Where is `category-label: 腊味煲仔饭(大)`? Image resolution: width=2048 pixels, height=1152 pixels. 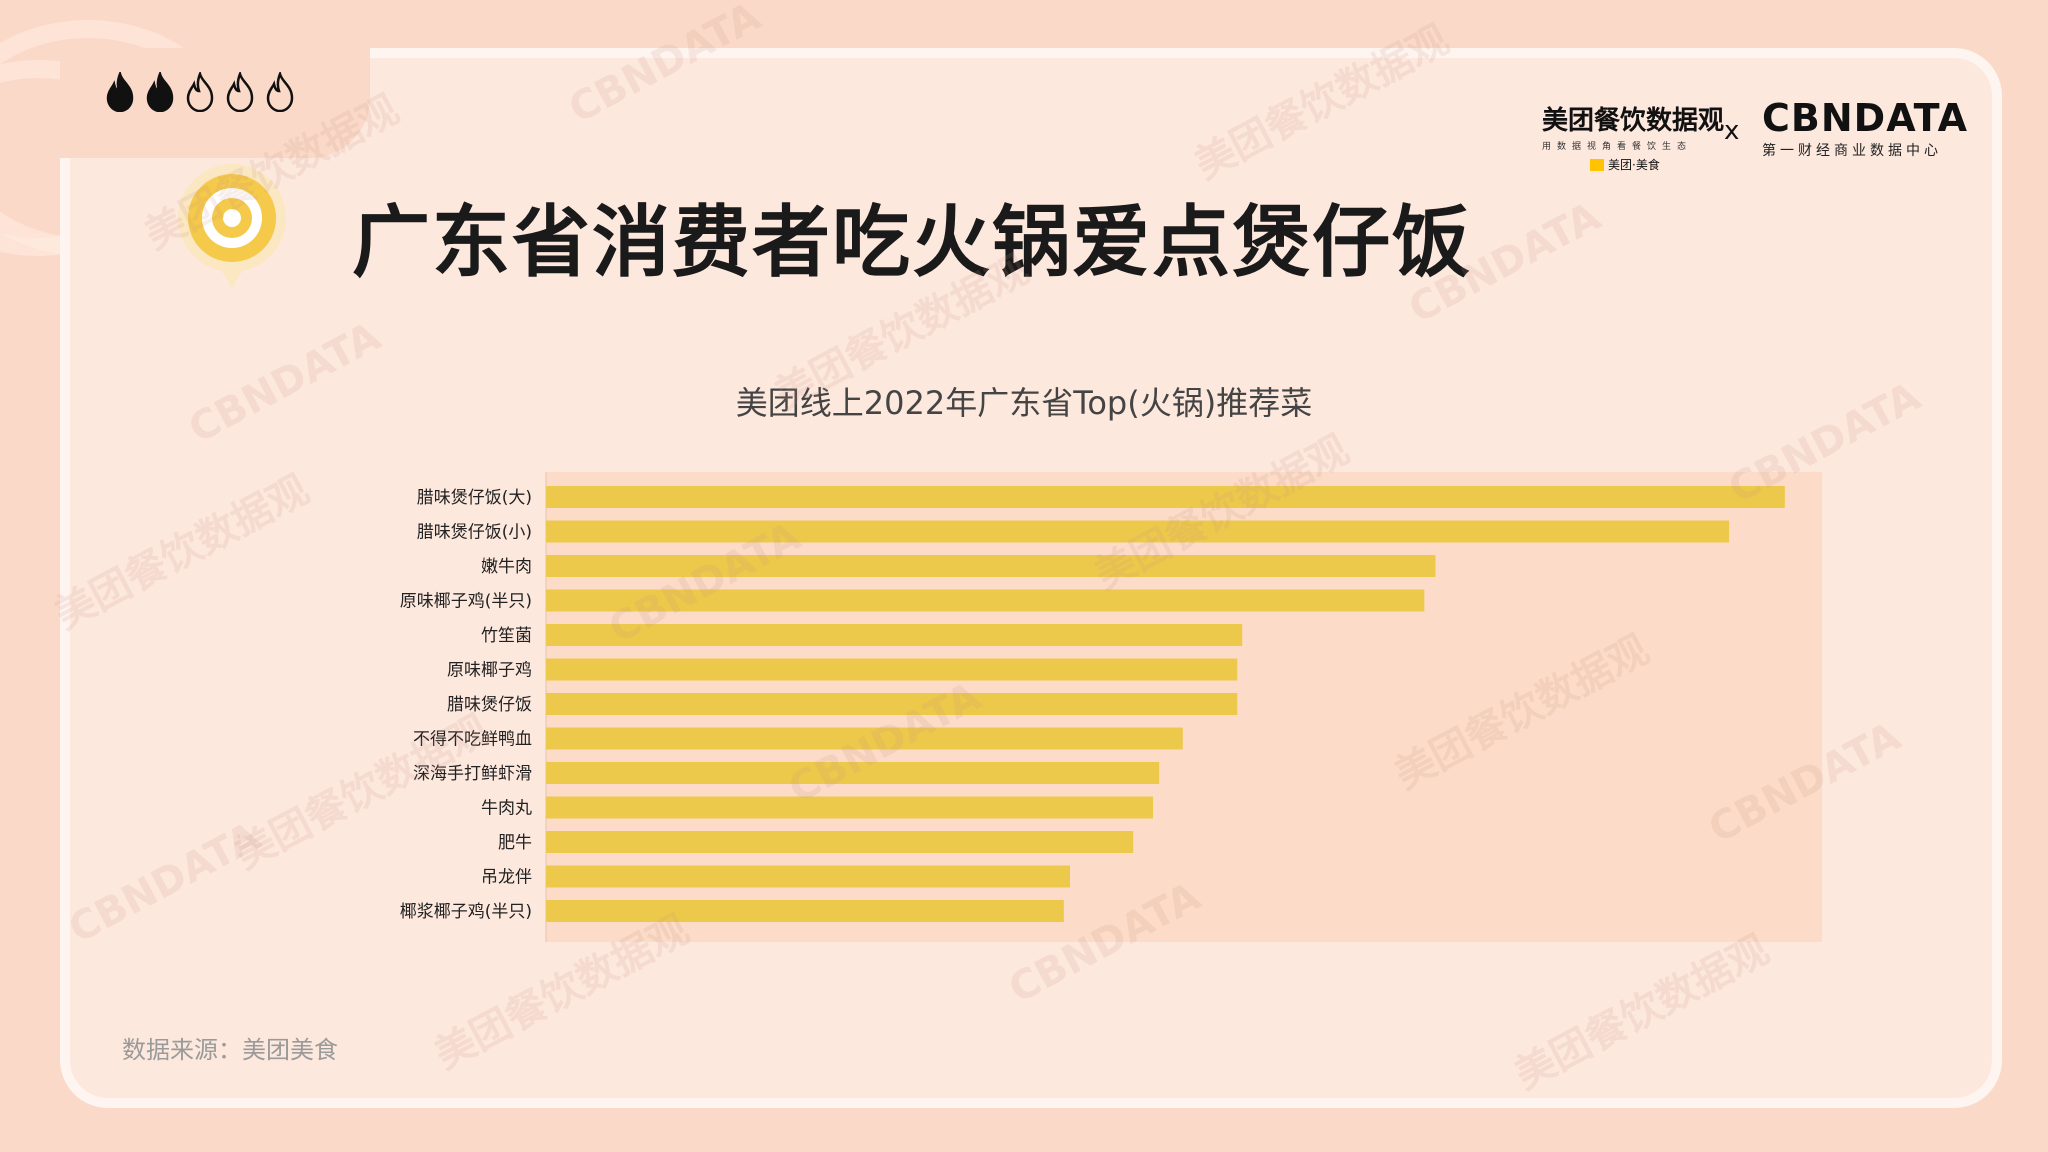 category-label: 腊味煲仔饭(大) is located at coordinates (474, 498).